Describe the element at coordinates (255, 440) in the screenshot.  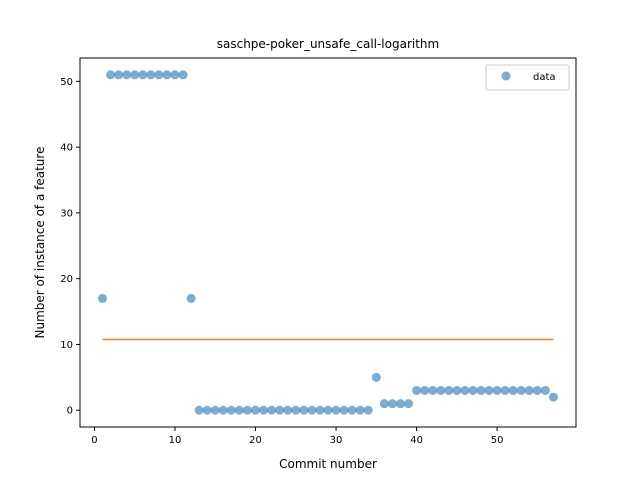
I see `x-tick-label: 20` at that location.